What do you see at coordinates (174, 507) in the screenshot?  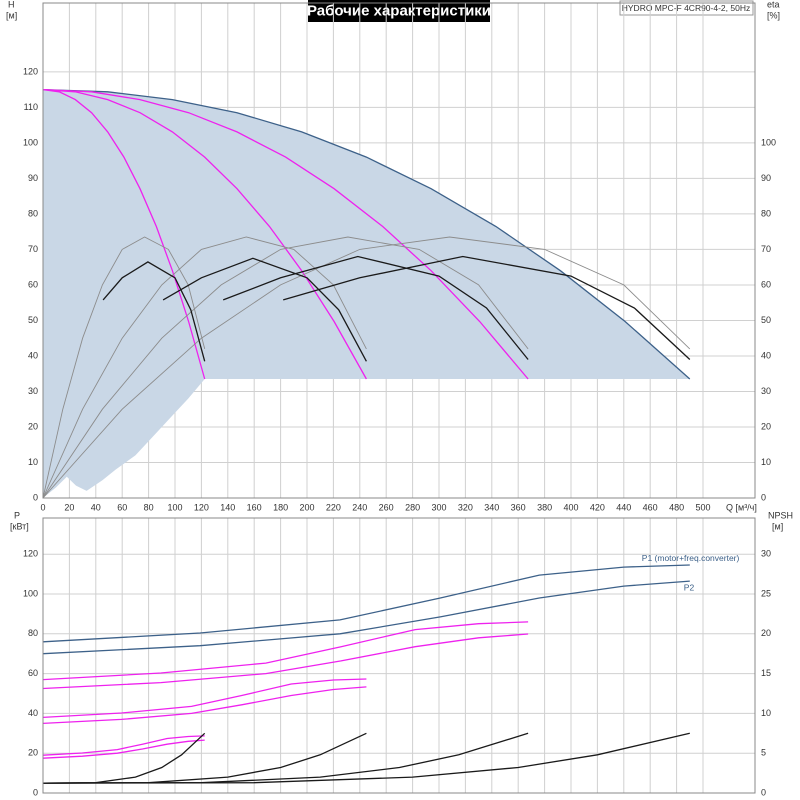 I see `x-tick-label: 100` at bounding box center [174, 507].